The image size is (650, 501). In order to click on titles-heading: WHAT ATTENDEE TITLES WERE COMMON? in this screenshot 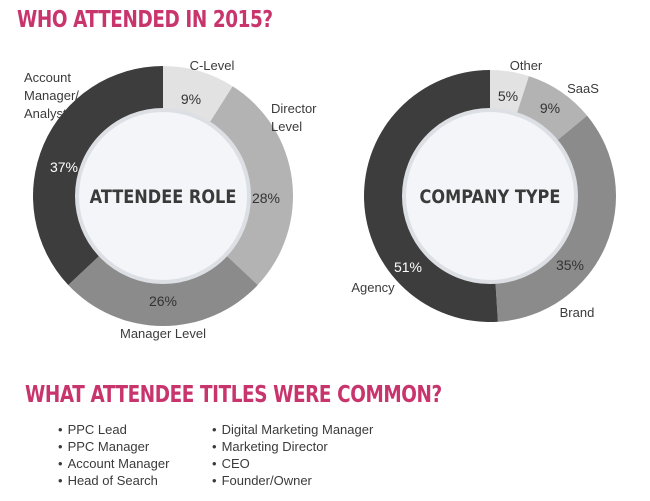, I will do `click(233, 395)`.